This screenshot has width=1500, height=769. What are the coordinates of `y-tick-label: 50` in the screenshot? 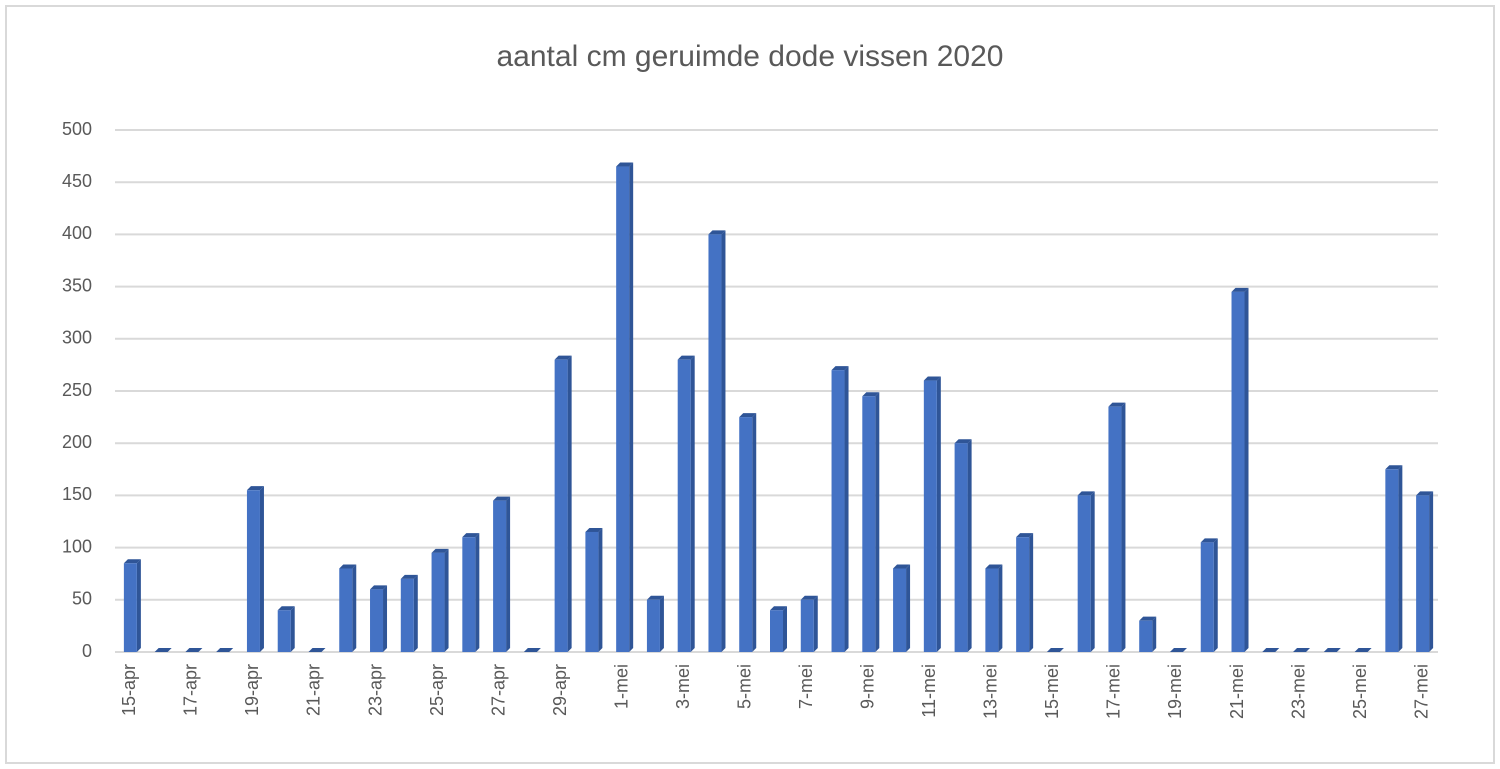 It's located at (82, 599).